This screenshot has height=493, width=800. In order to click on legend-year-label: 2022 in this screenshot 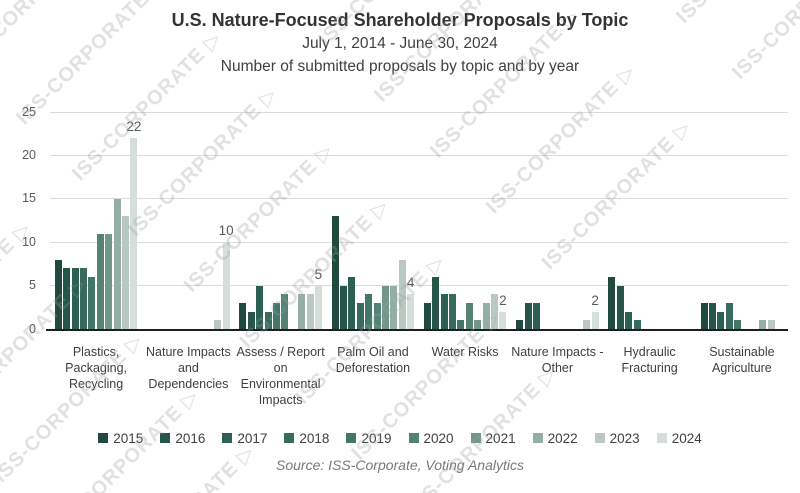, I will do `click(562, 438)`.